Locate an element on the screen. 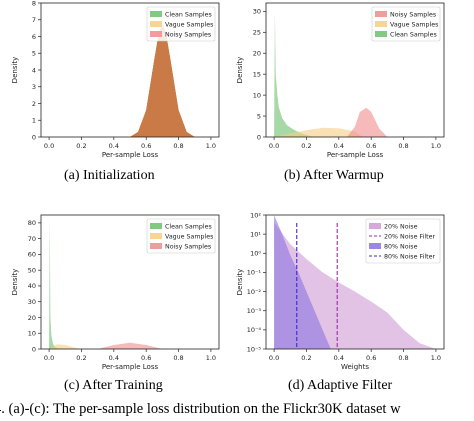 This screenshot has height=421, width=474. y-tick-label: 7 is located at coordinates (34, 20).